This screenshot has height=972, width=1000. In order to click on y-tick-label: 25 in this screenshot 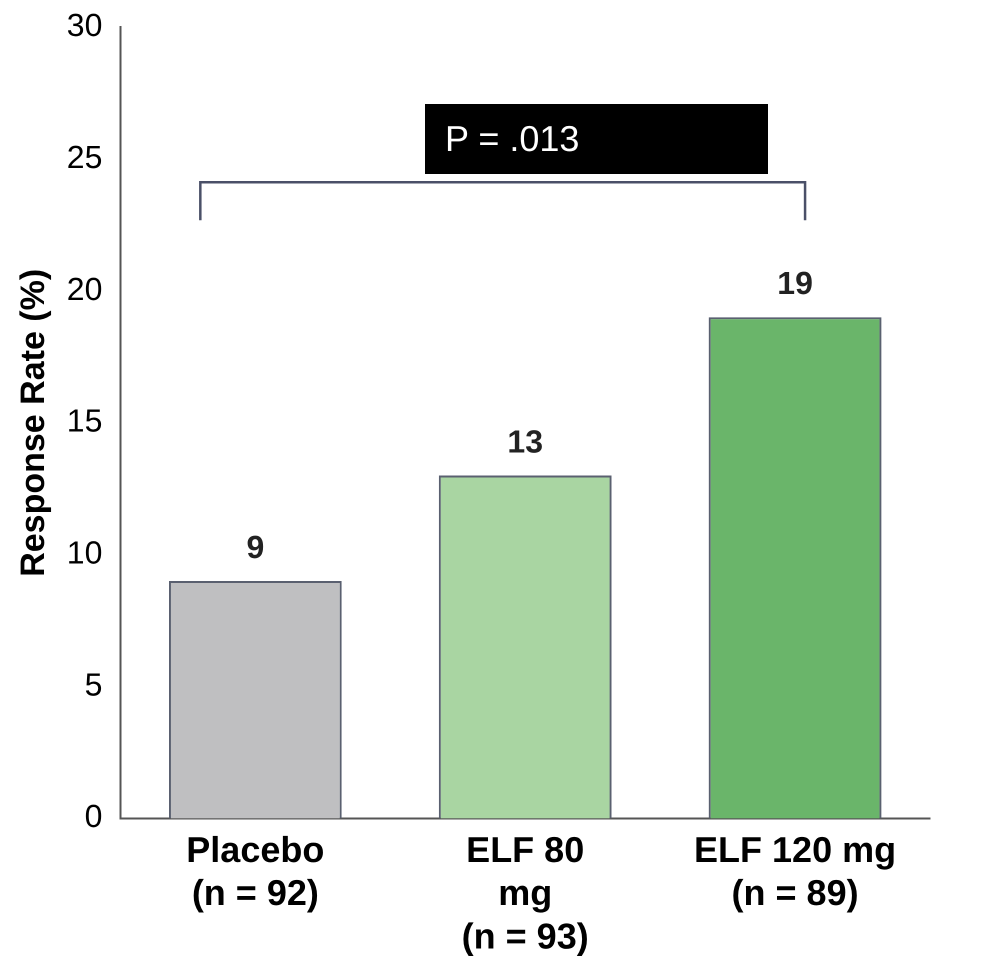, I will do `click(84, 156)`.